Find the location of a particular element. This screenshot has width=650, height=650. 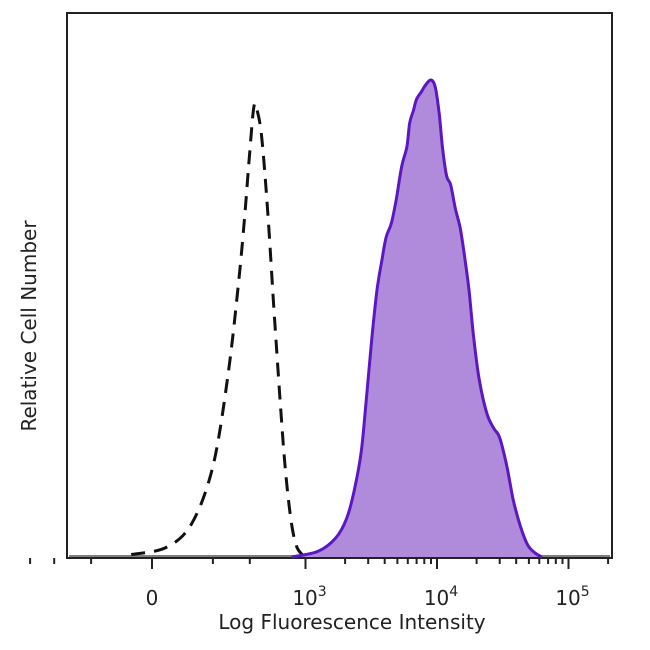

y-axis-title: Relative Cell Number is located at coordinates (29, 326).